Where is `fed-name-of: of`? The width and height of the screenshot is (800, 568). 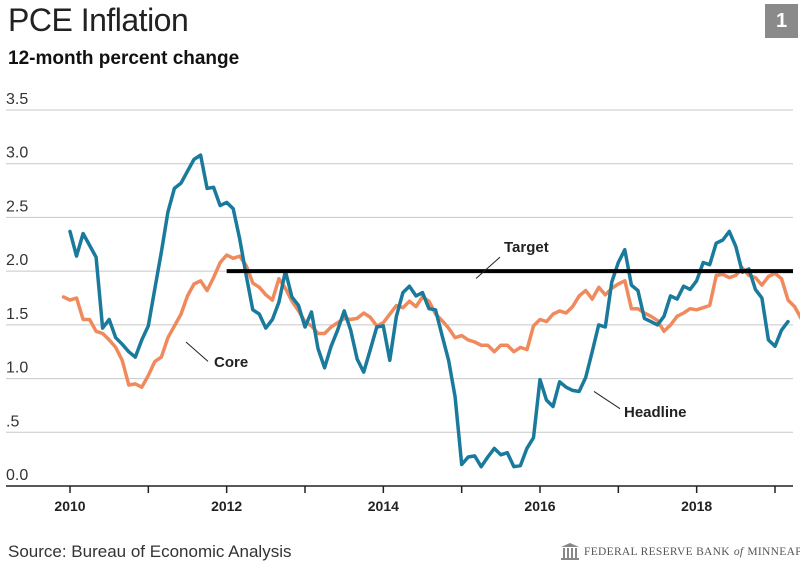
fed-name-of: of is located at coordinates (738, 552).